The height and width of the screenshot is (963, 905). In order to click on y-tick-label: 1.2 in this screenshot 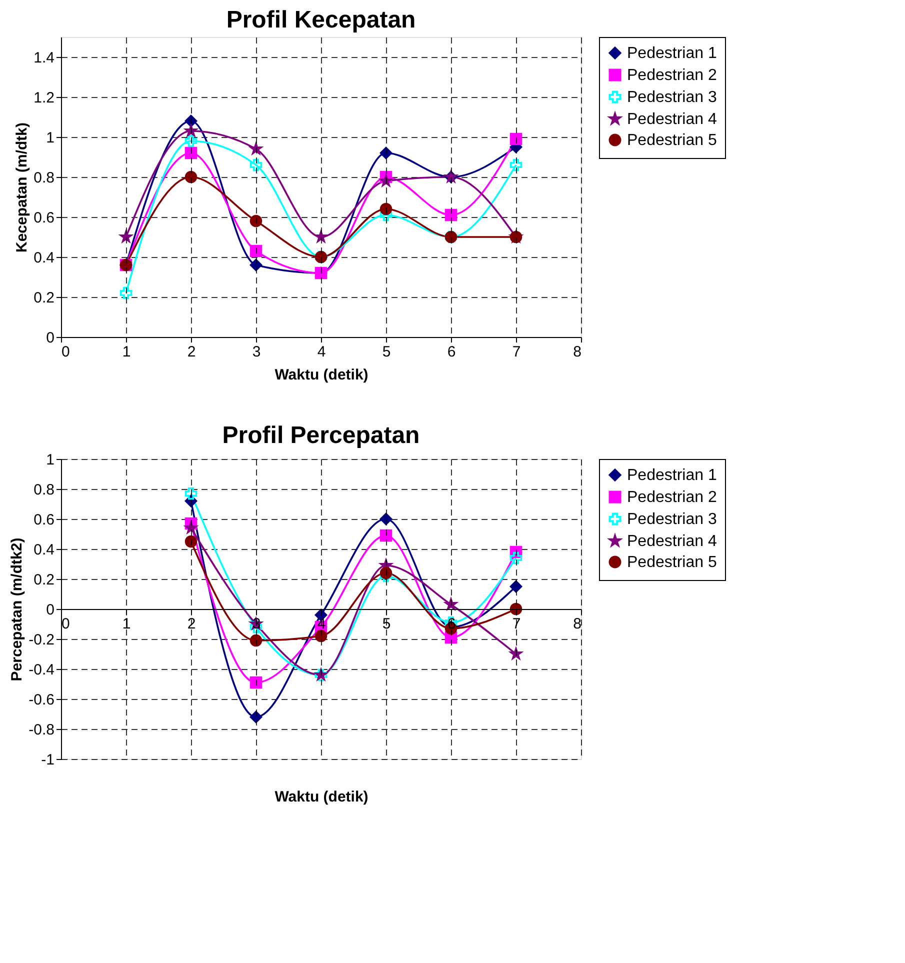, I will do `click(44, 98)`.